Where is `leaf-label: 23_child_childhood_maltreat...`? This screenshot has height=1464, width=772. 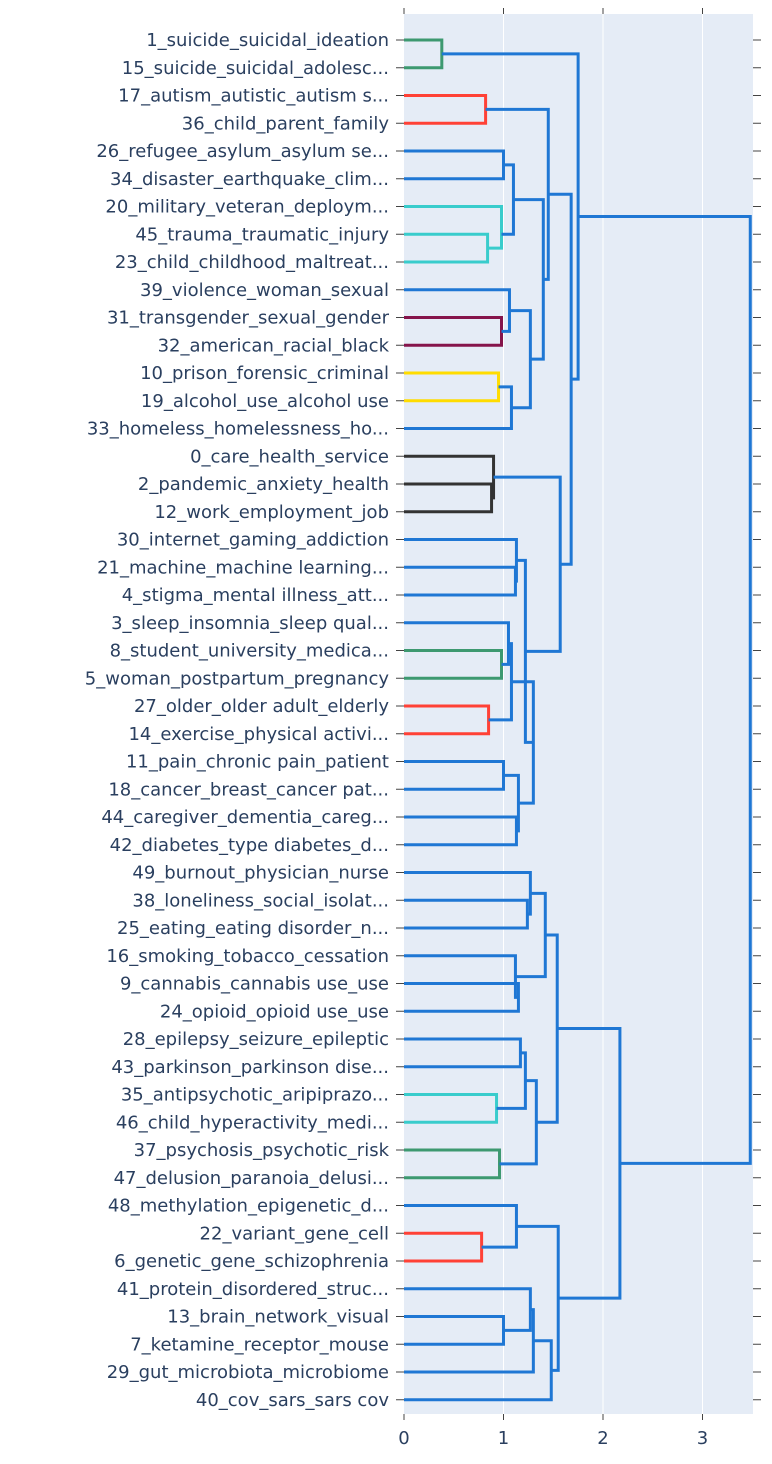
leaf-label: 23_child_childhood_maltreat... is located at coordinates (252, 262).